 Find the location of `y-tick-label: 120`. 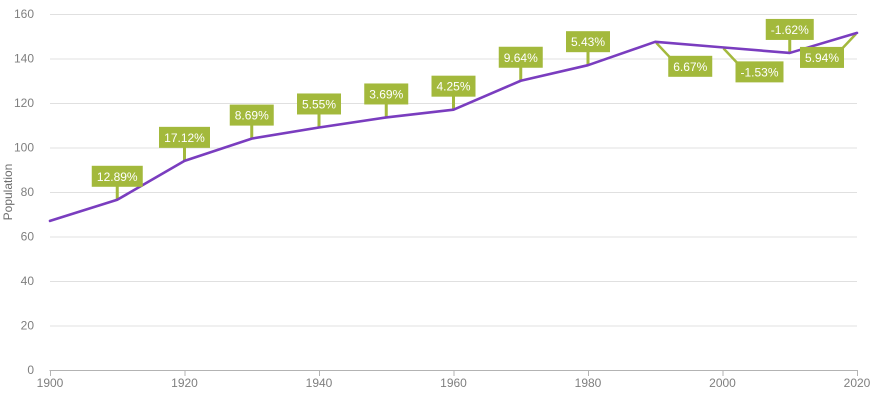

y-tick-label: 120 is located at coordinates (24, 103).